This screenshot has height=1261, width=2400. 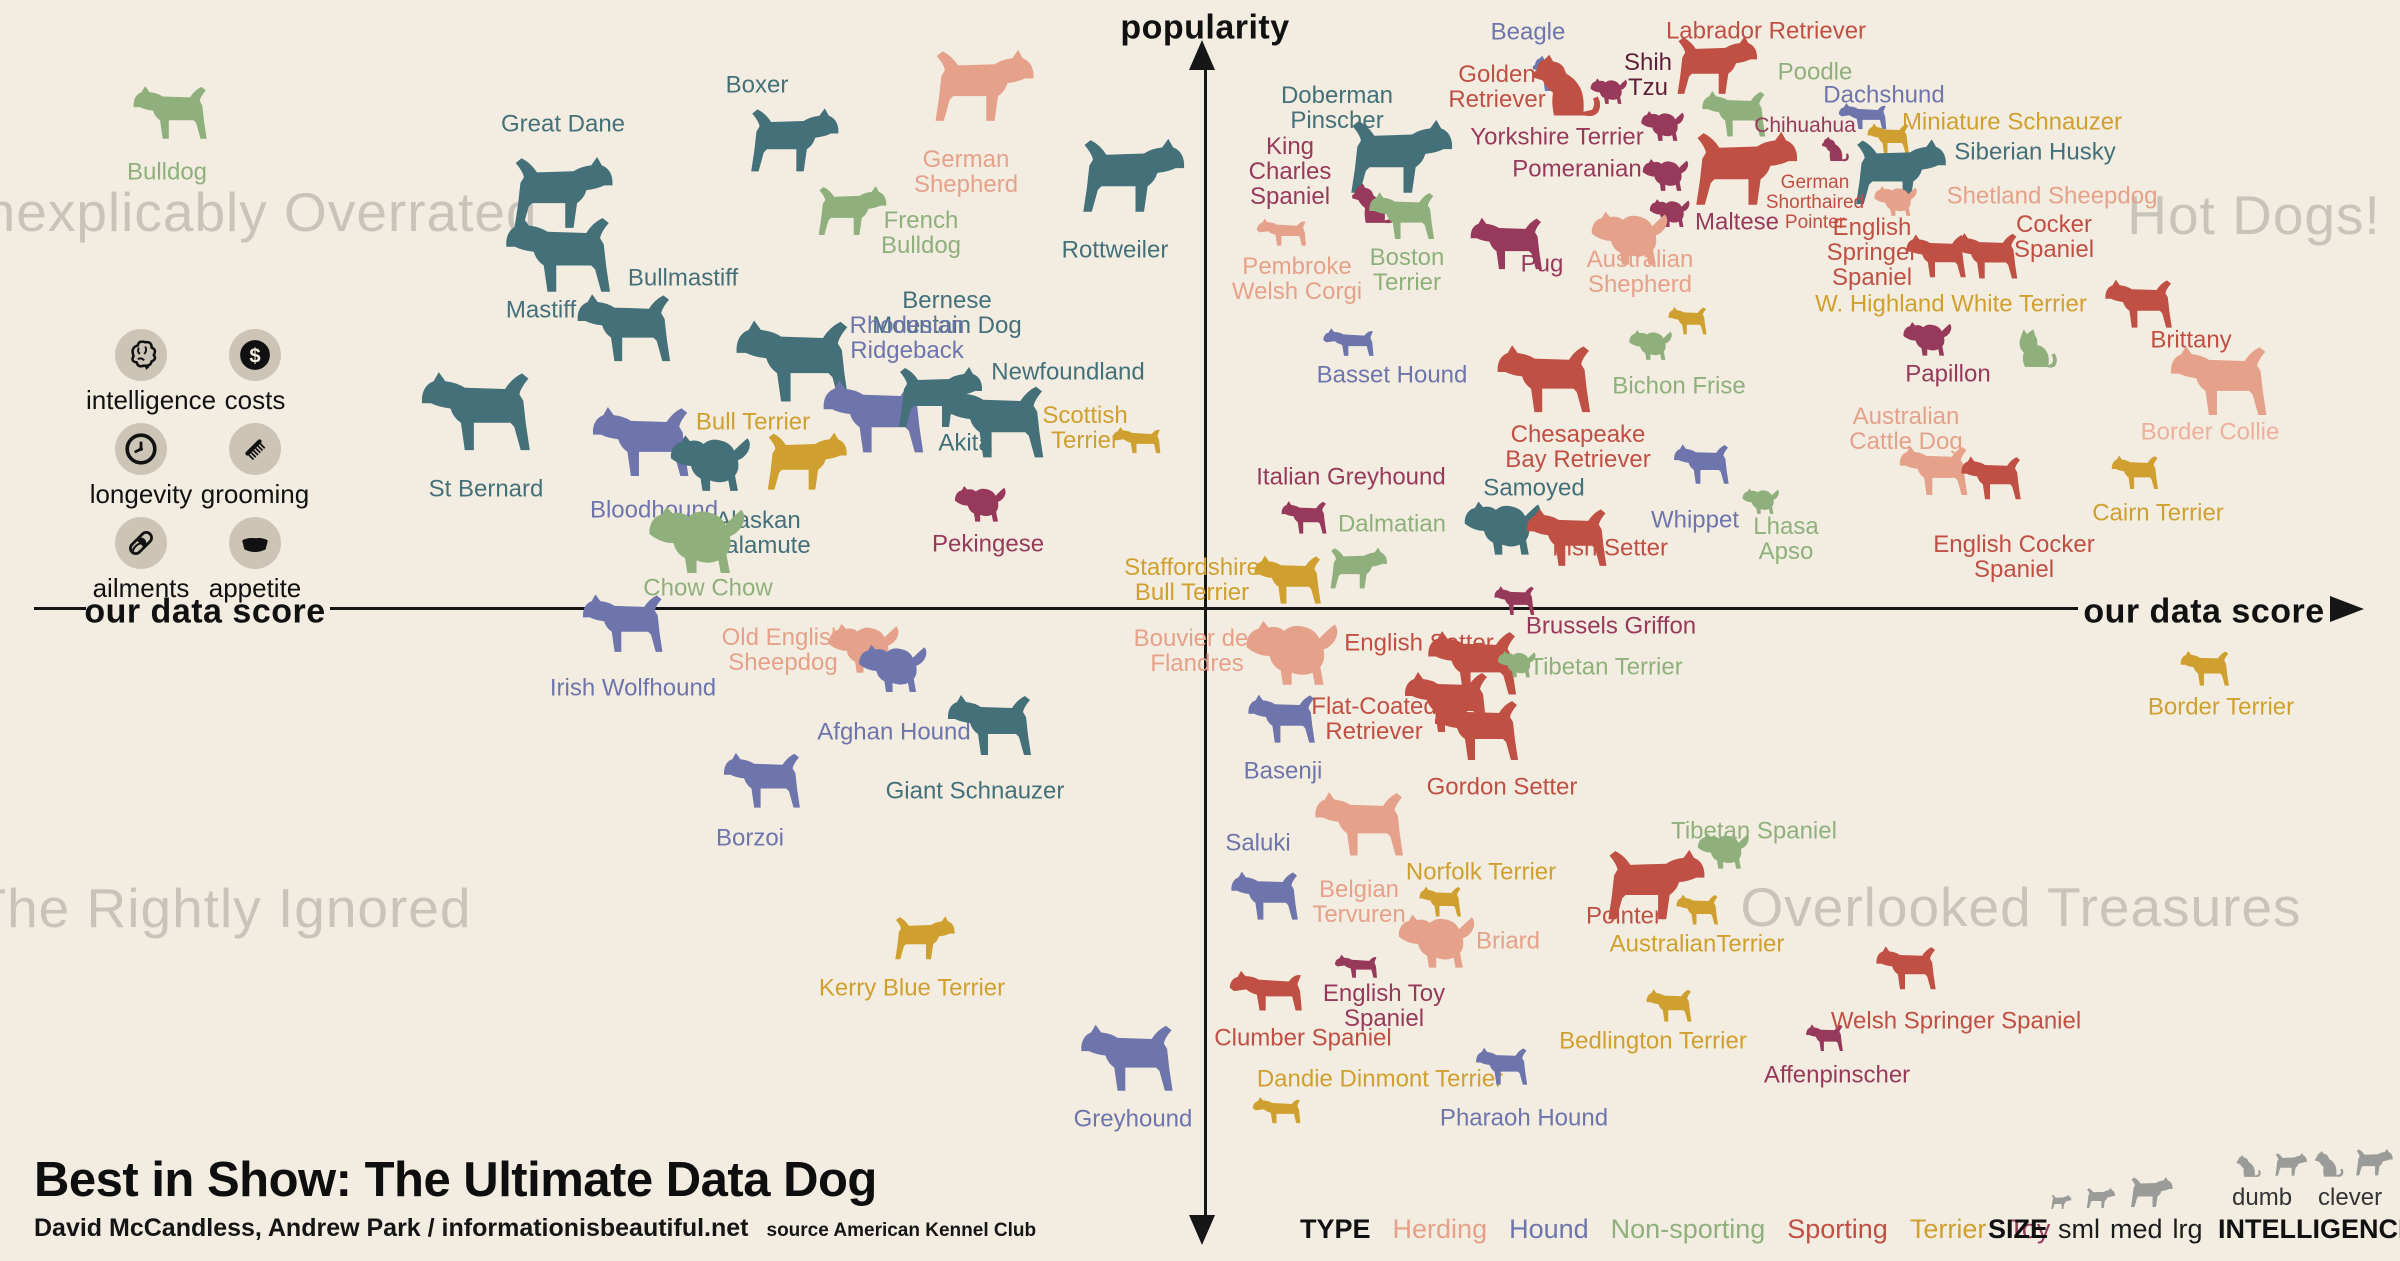 I want to click on dog-silhouette-clumber-spaniel, so click(x=1271, y=992).